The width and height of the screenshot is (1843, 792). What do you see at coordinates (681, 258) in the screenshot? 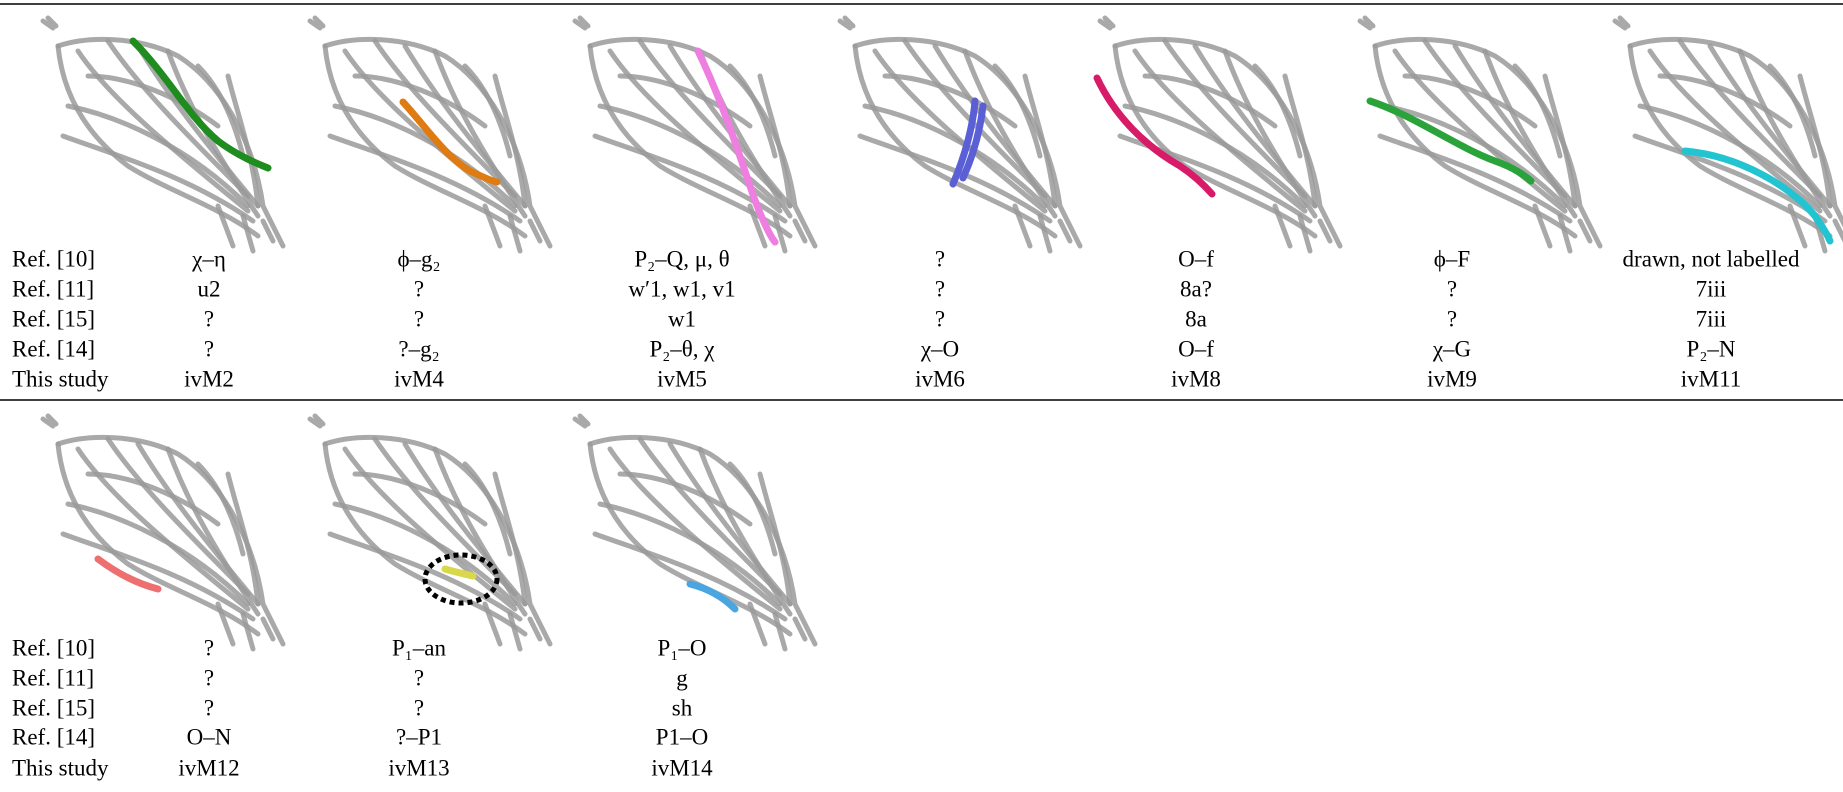
I see `cell: P₂–Q, μ, θ` at bounding box center [681, 258].